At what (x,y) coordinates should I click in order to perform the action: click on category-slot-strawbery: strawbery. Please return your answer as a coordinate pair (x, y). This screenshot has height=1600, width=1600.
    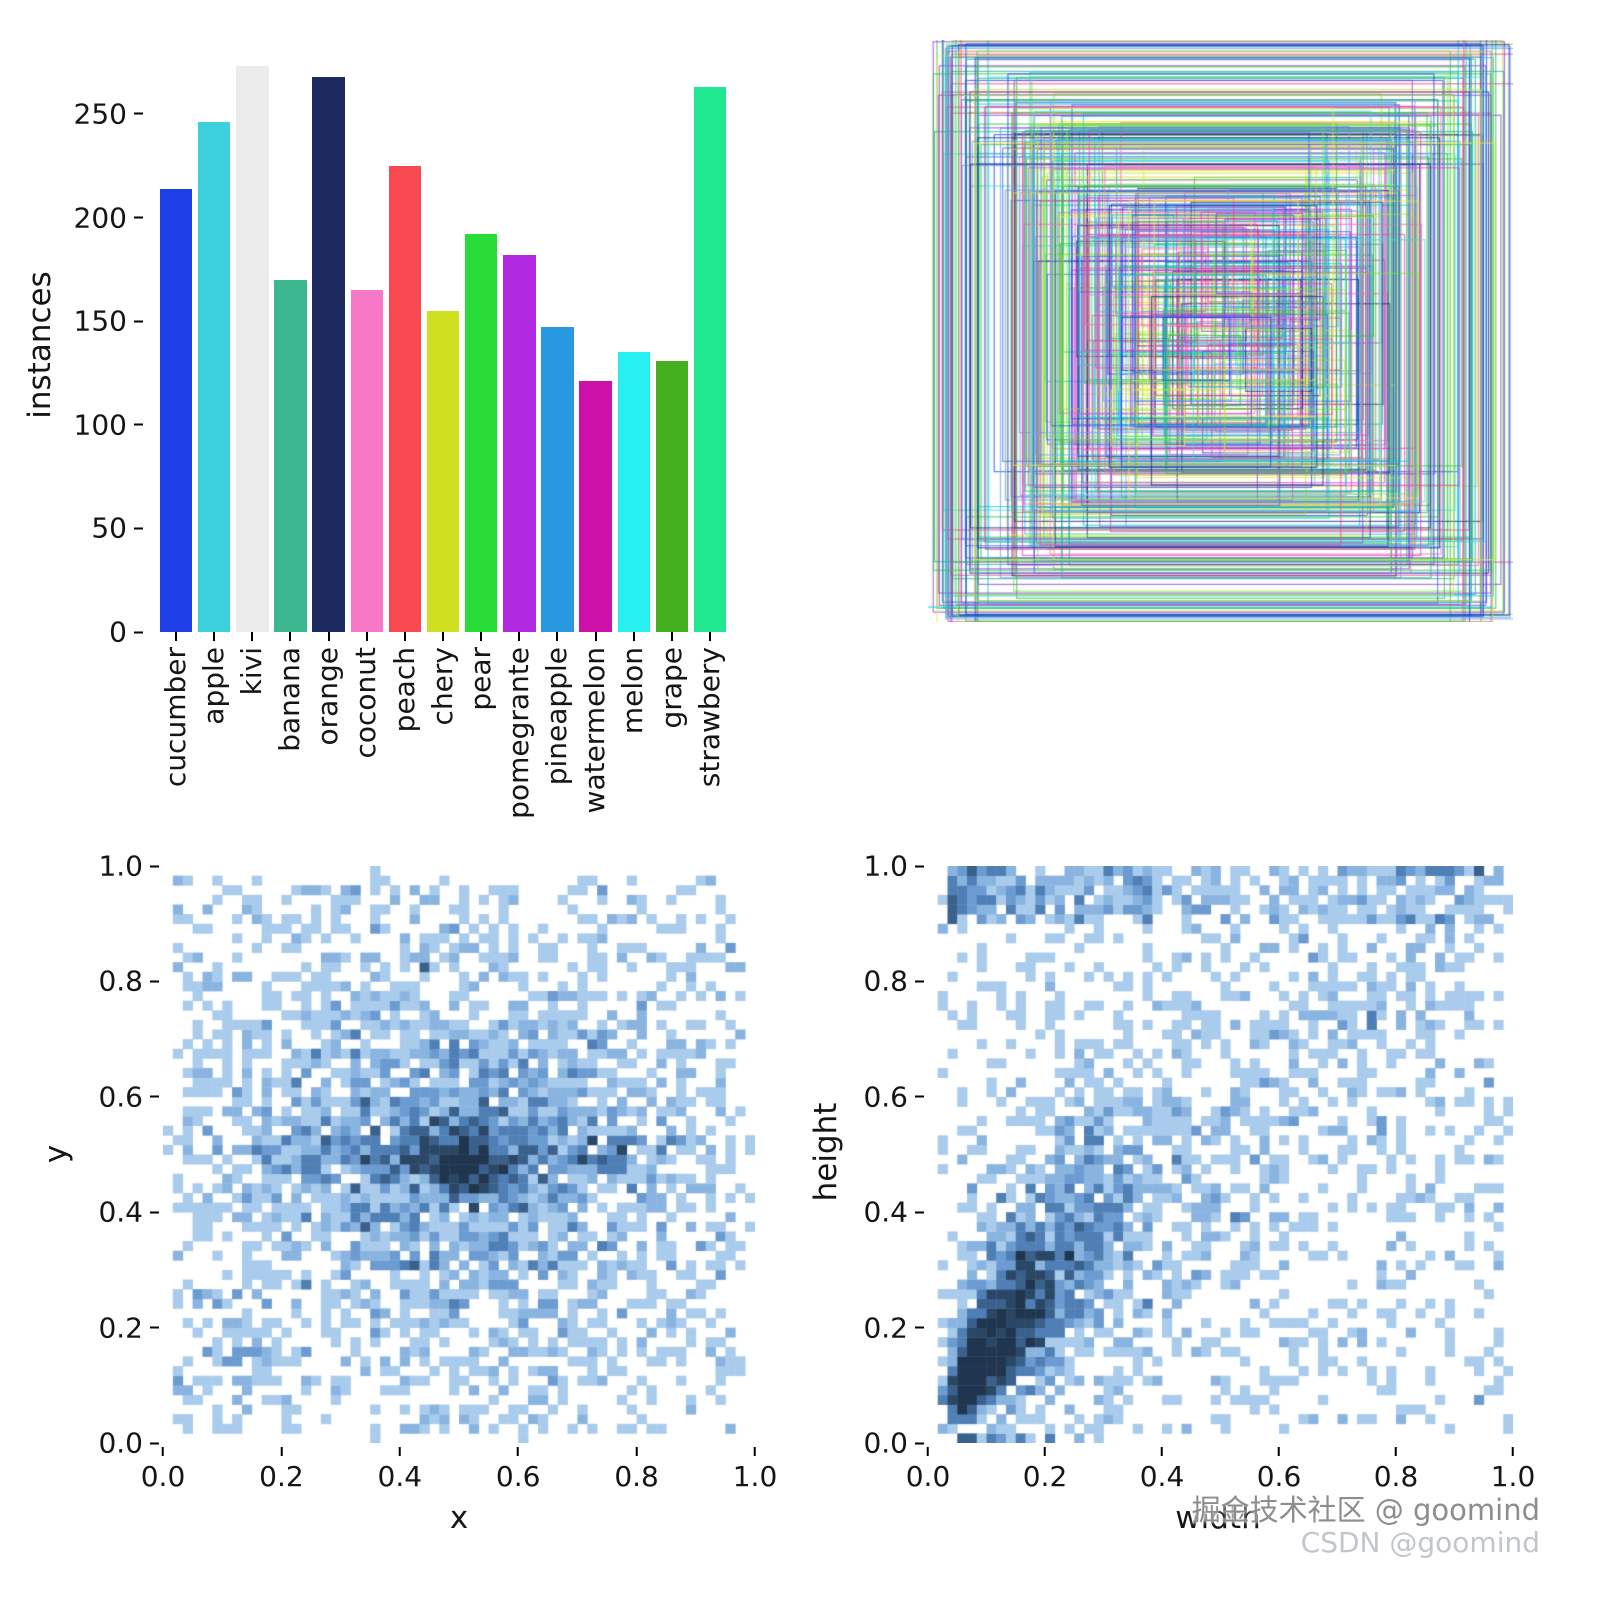
    Looking at the image, I should click on (710, 725).